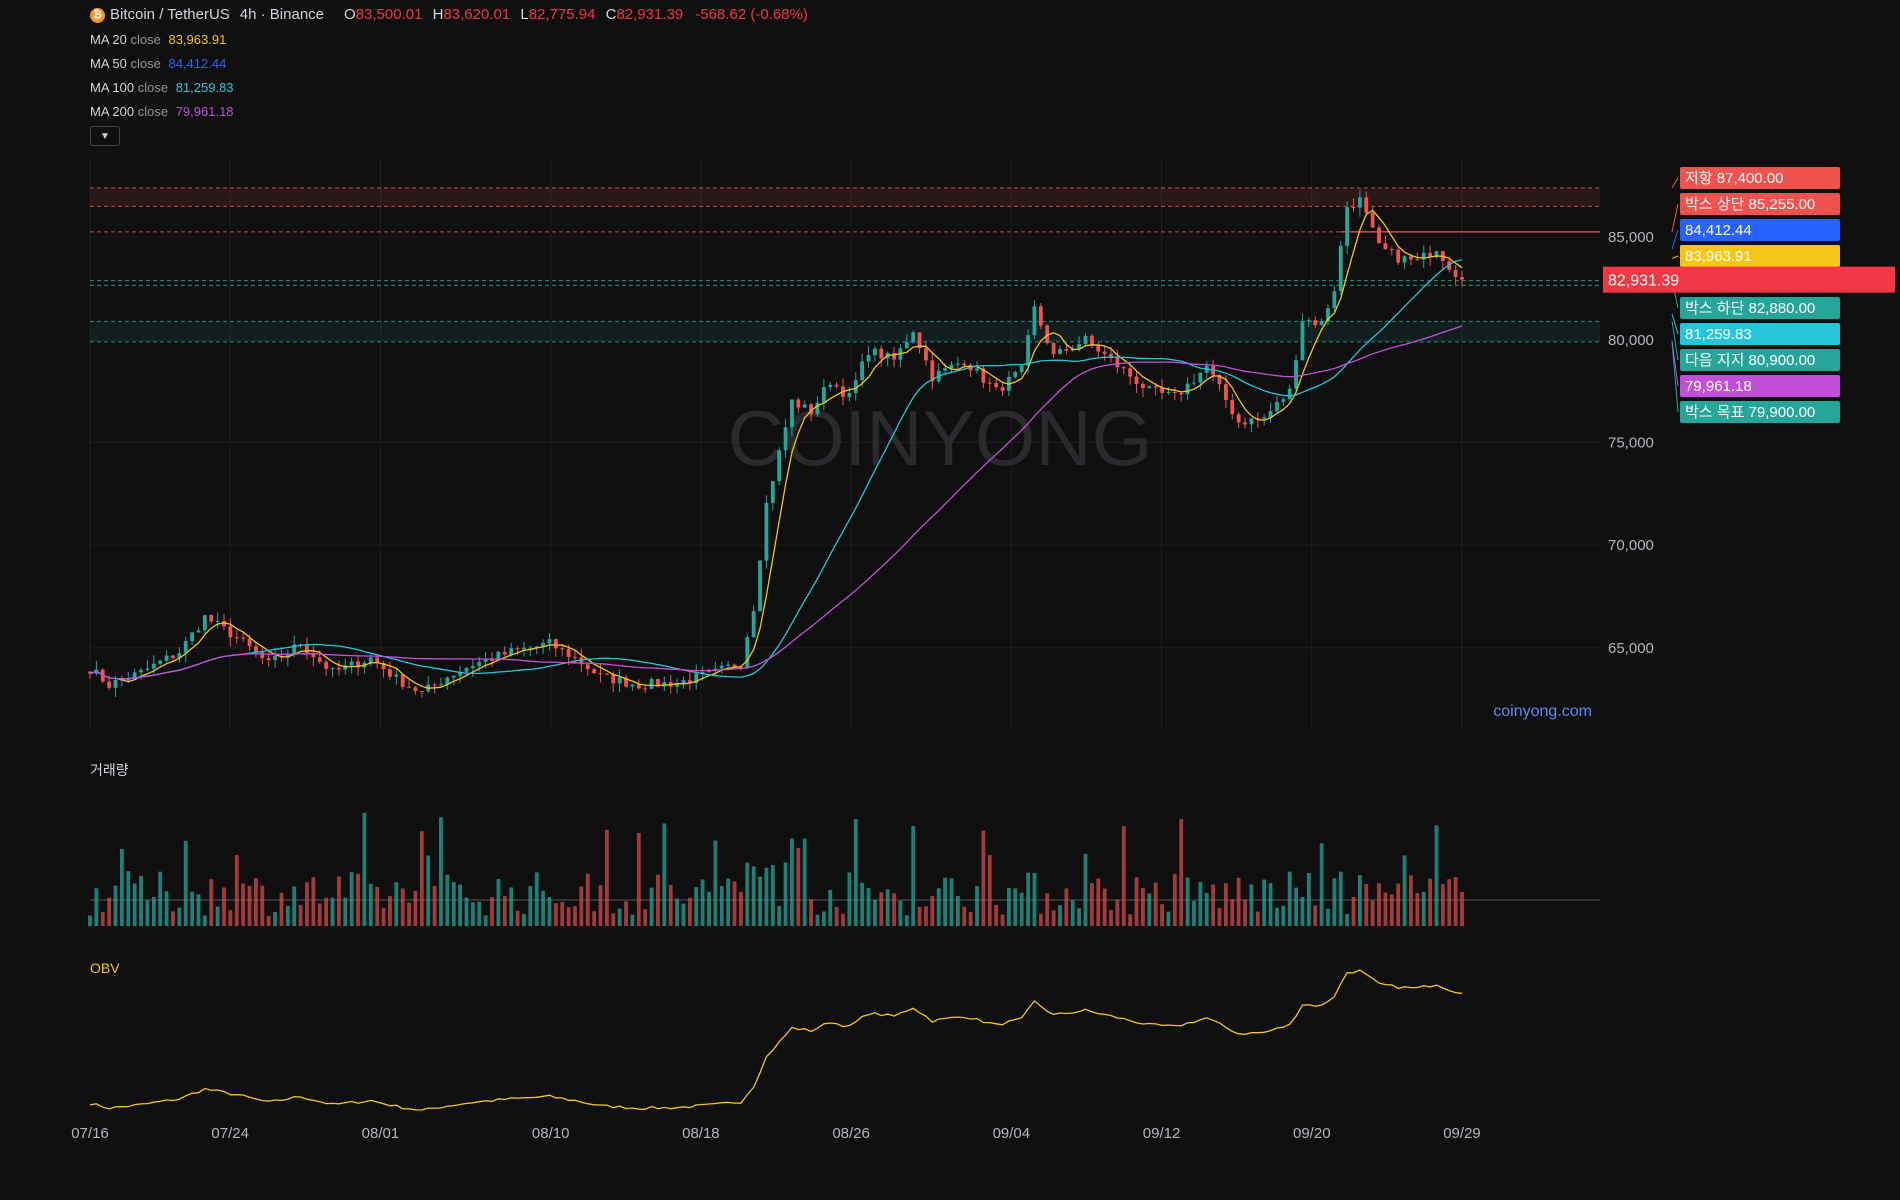  What do you see at coordinates (1631, 545) in the screenshot?
I see `price-tick-label: 70,000` at bounding box center [1631, 545].